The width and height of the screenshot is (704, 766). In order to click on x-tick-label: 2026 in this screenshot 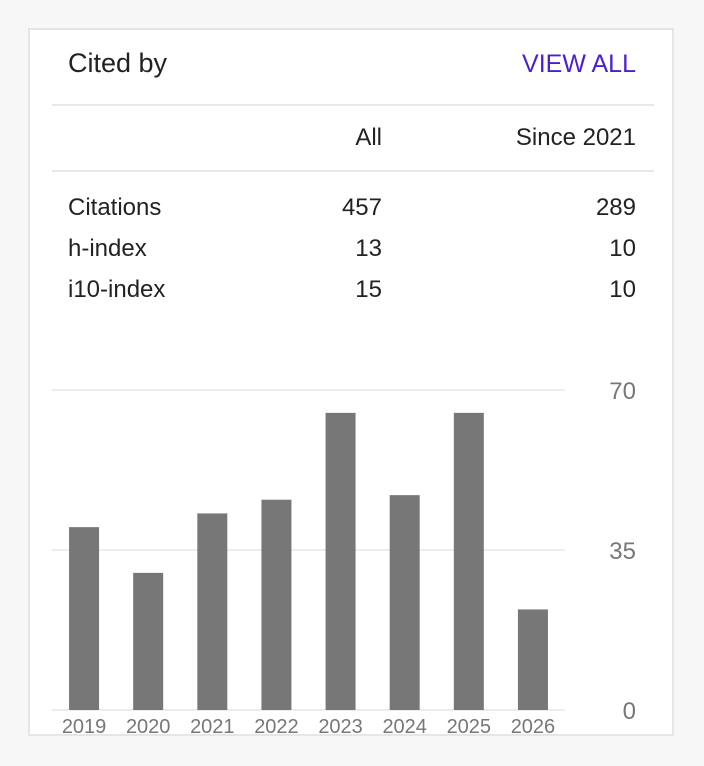, I will do `click(533, 727)`.